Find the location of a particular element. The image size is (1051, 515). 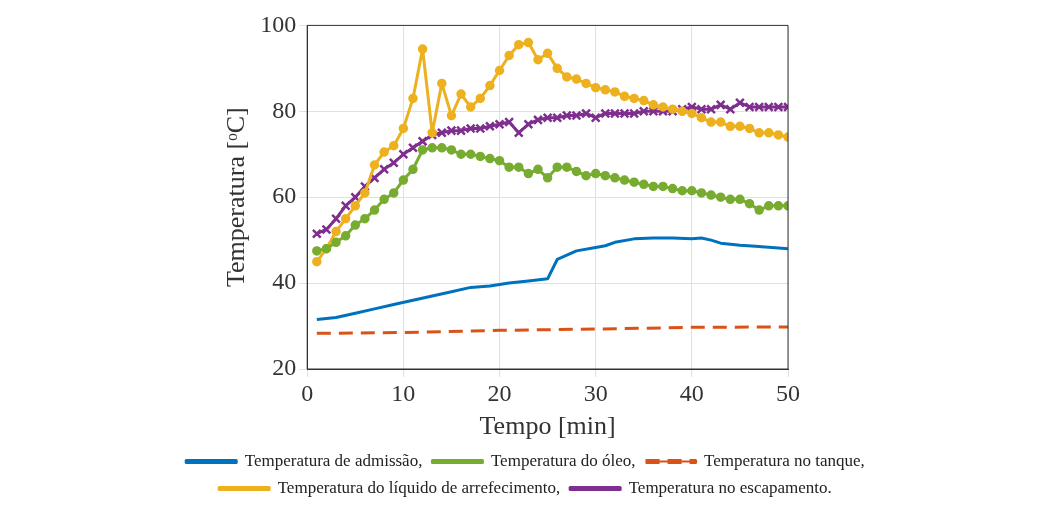

y-axis-title: Temperatura [ᵒC] is located at coordinates (236, 197).